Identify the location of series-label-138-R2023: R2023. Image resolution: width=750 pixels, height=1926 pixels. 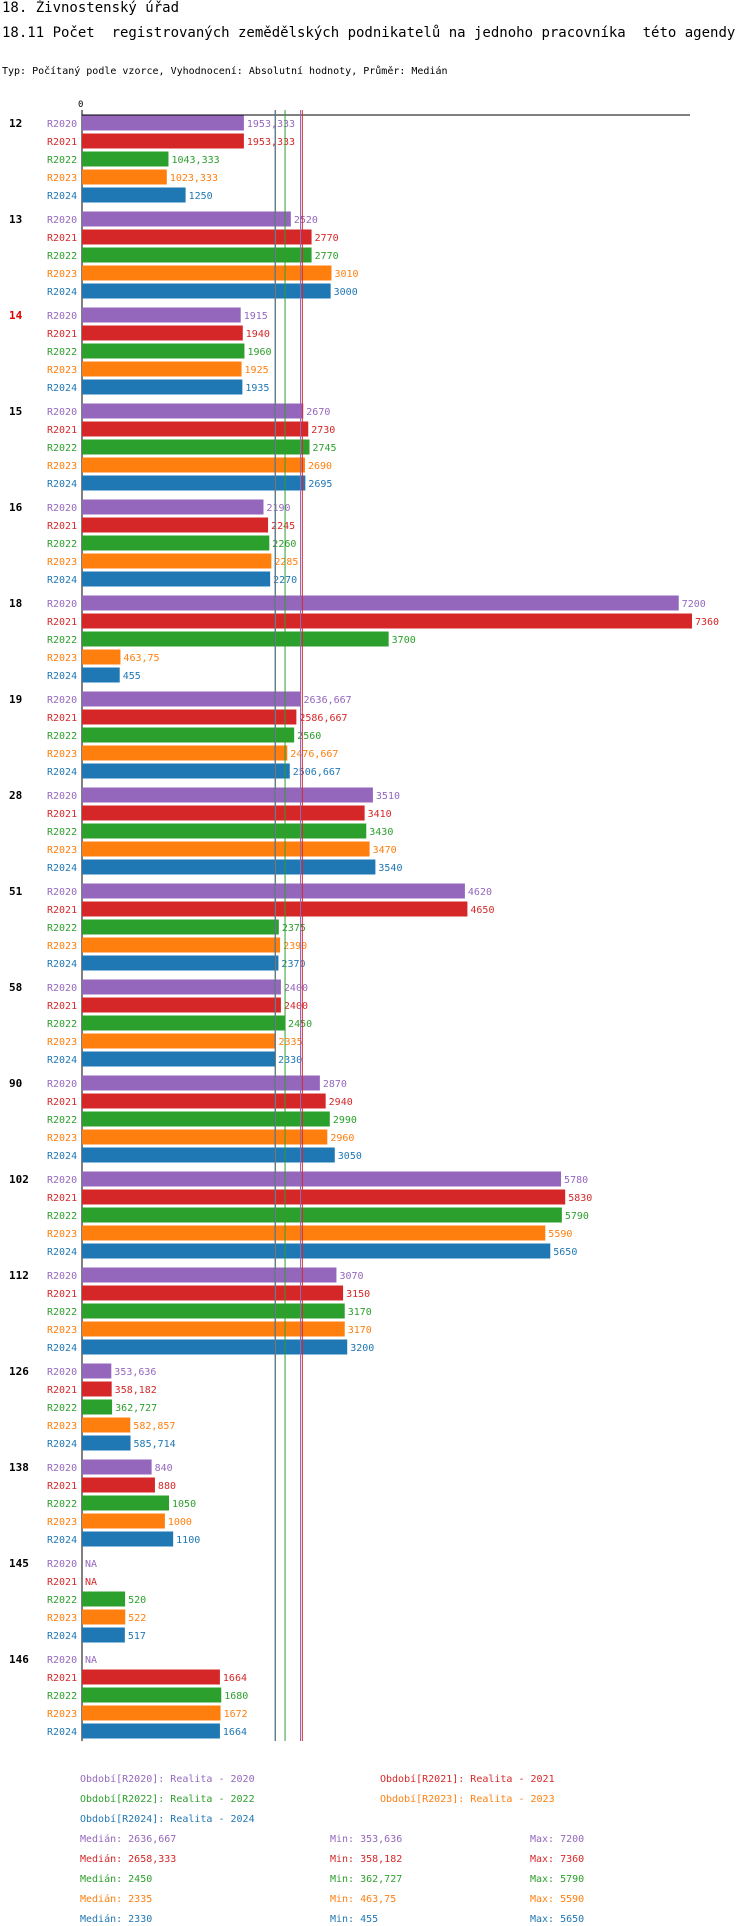
(62, 1522).